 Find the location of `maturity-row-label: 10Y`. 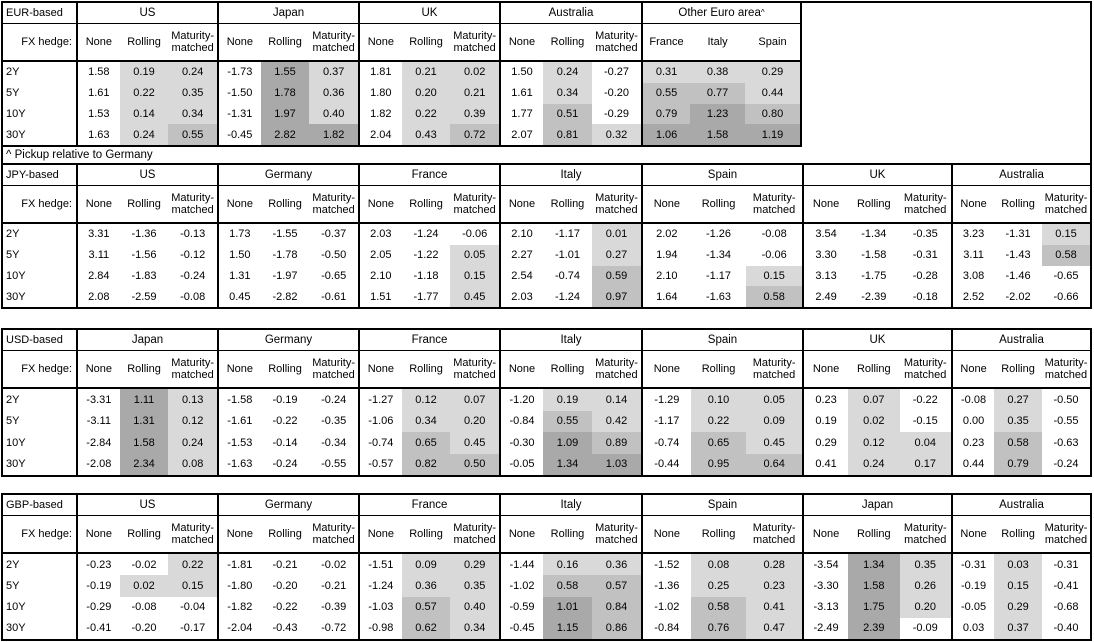

maturity-row-label: 10Y is located at coordinates (40, 607).